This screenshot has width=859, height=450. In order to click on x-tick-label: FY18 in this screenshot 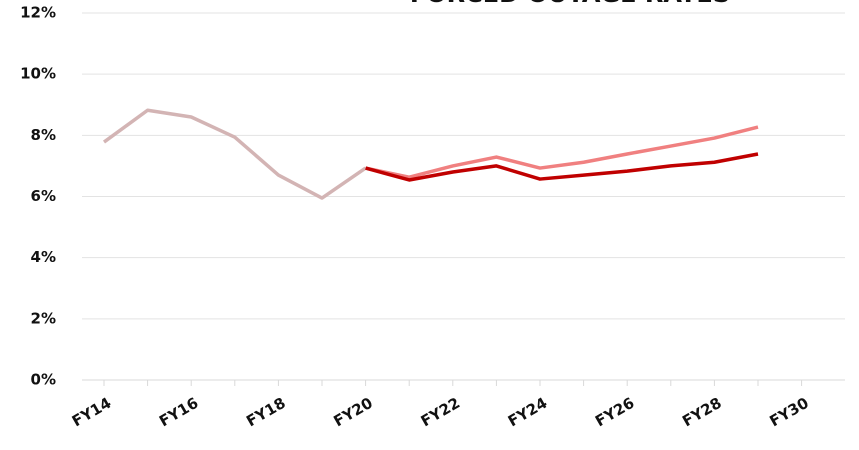, I will do `click(265, 412)`.